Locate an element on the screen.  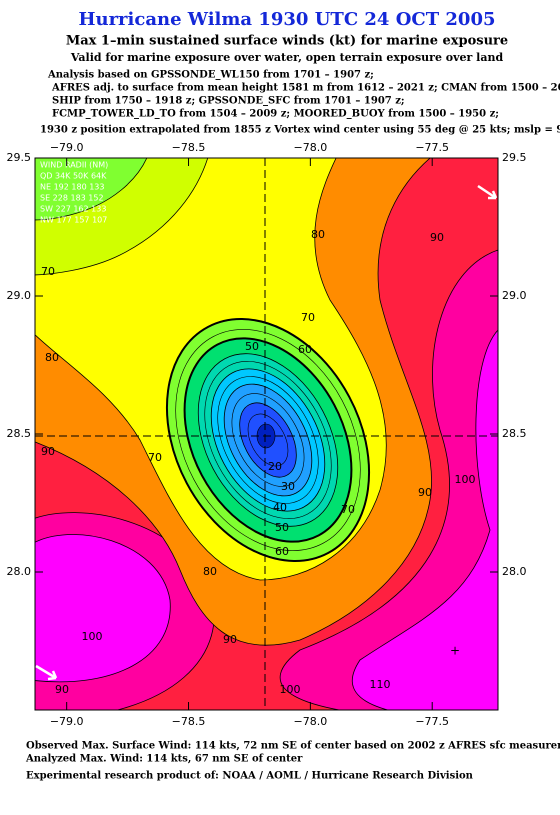
contour-line is located at coordinates (268, 440).